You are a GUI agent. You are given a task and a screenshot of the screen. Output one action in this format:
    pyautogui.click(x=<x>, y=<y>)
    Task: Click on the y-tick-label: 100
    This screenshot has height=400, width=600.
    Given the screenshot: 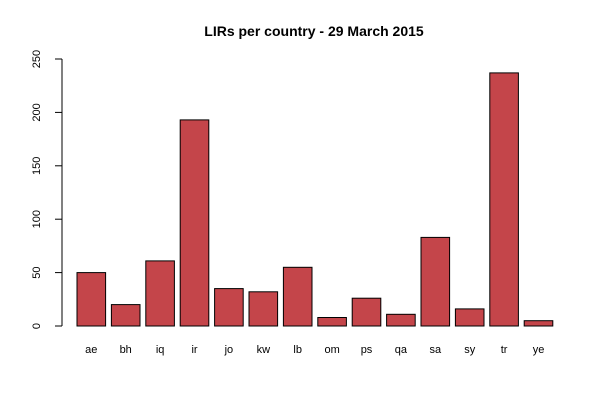 What is the action you would take?
    pyautogui.click(x=37, y=219)
    